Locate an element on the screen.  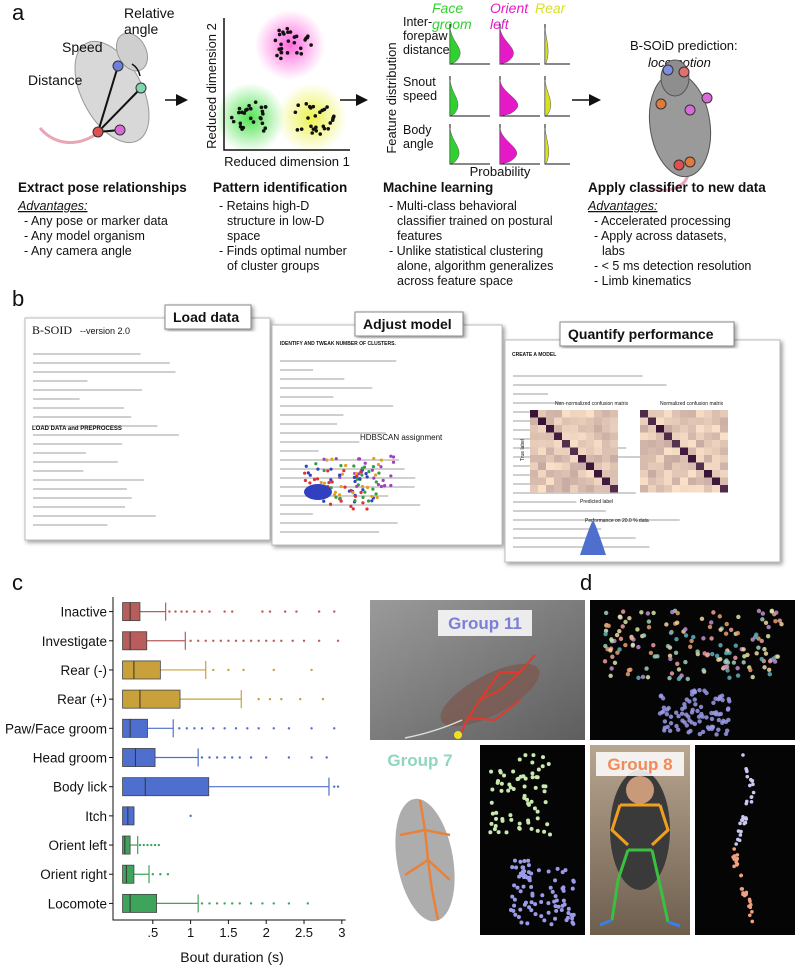
y-tick-label: Rear (-) is located at coordinates (84, 670).